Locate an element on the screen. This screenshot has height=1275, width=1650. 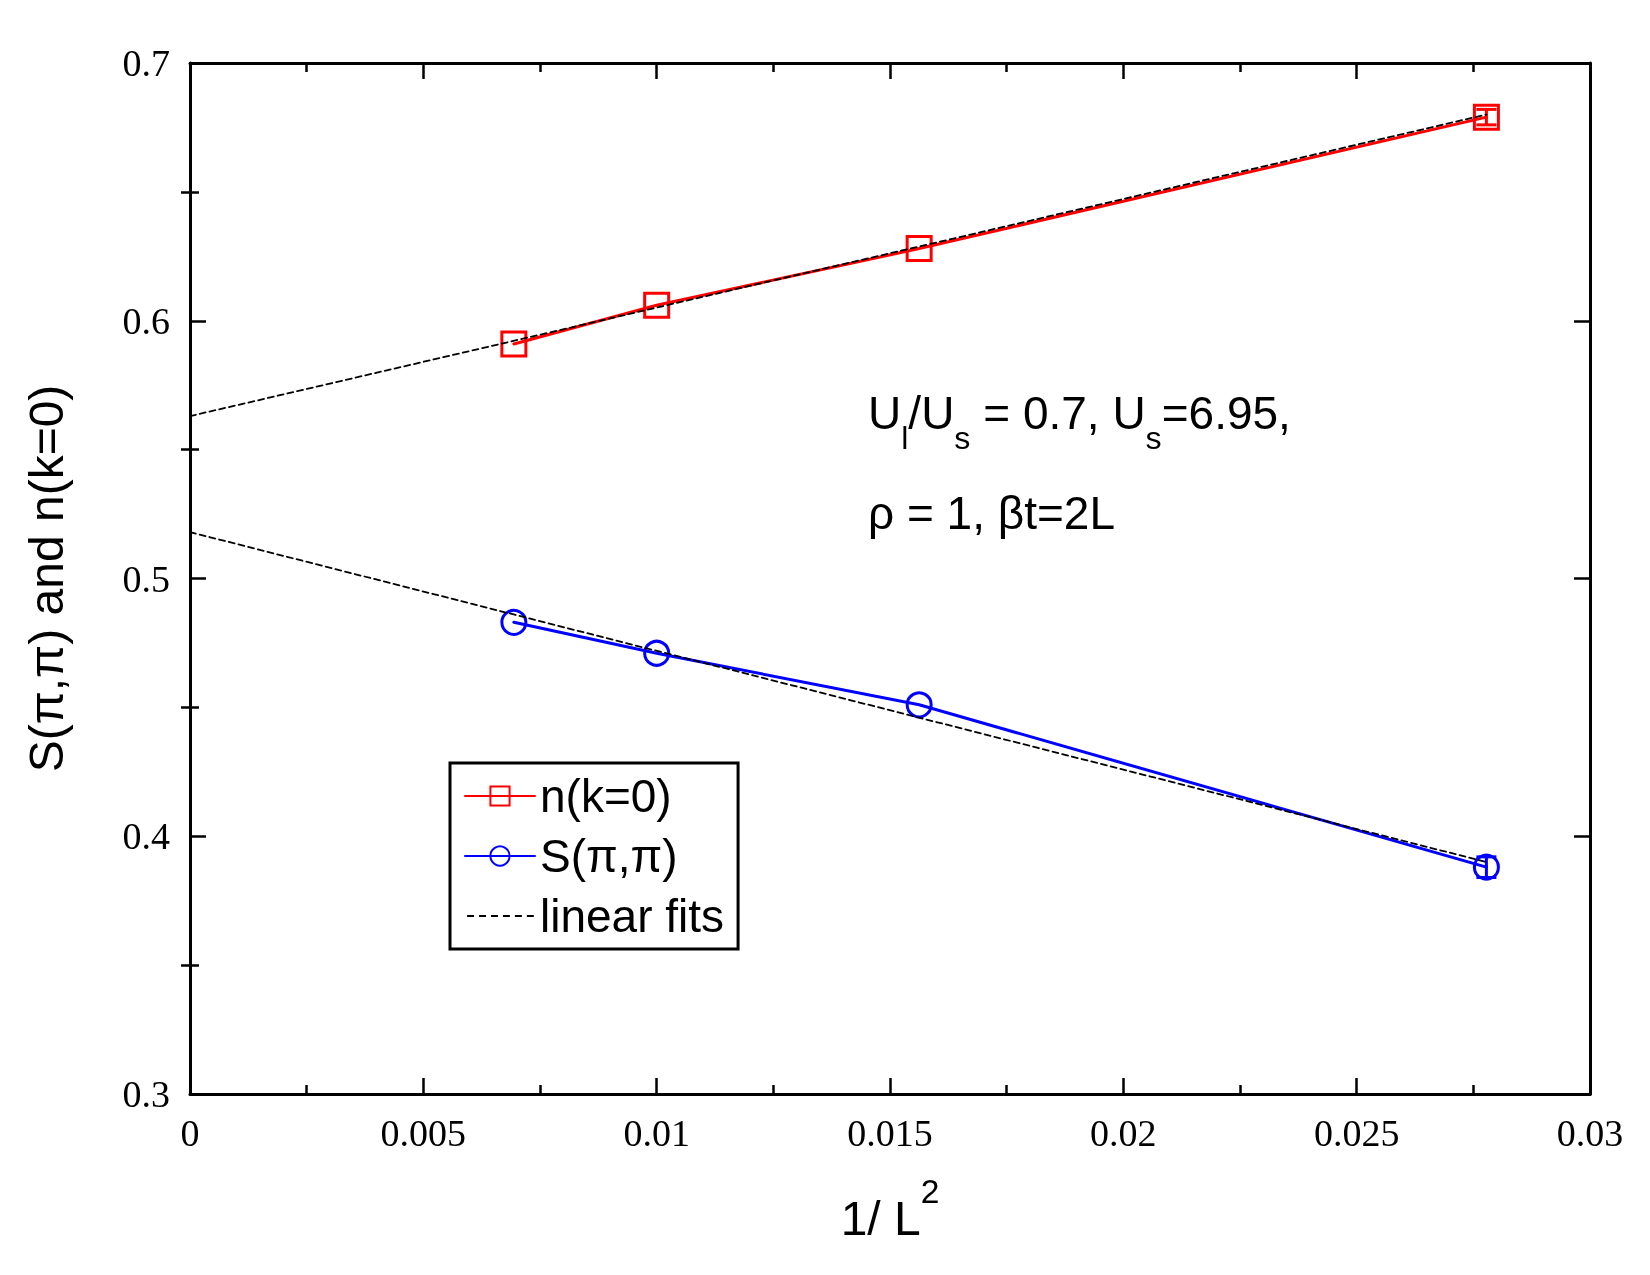
legend-label: linear fits is located at coordinates (632, 916).